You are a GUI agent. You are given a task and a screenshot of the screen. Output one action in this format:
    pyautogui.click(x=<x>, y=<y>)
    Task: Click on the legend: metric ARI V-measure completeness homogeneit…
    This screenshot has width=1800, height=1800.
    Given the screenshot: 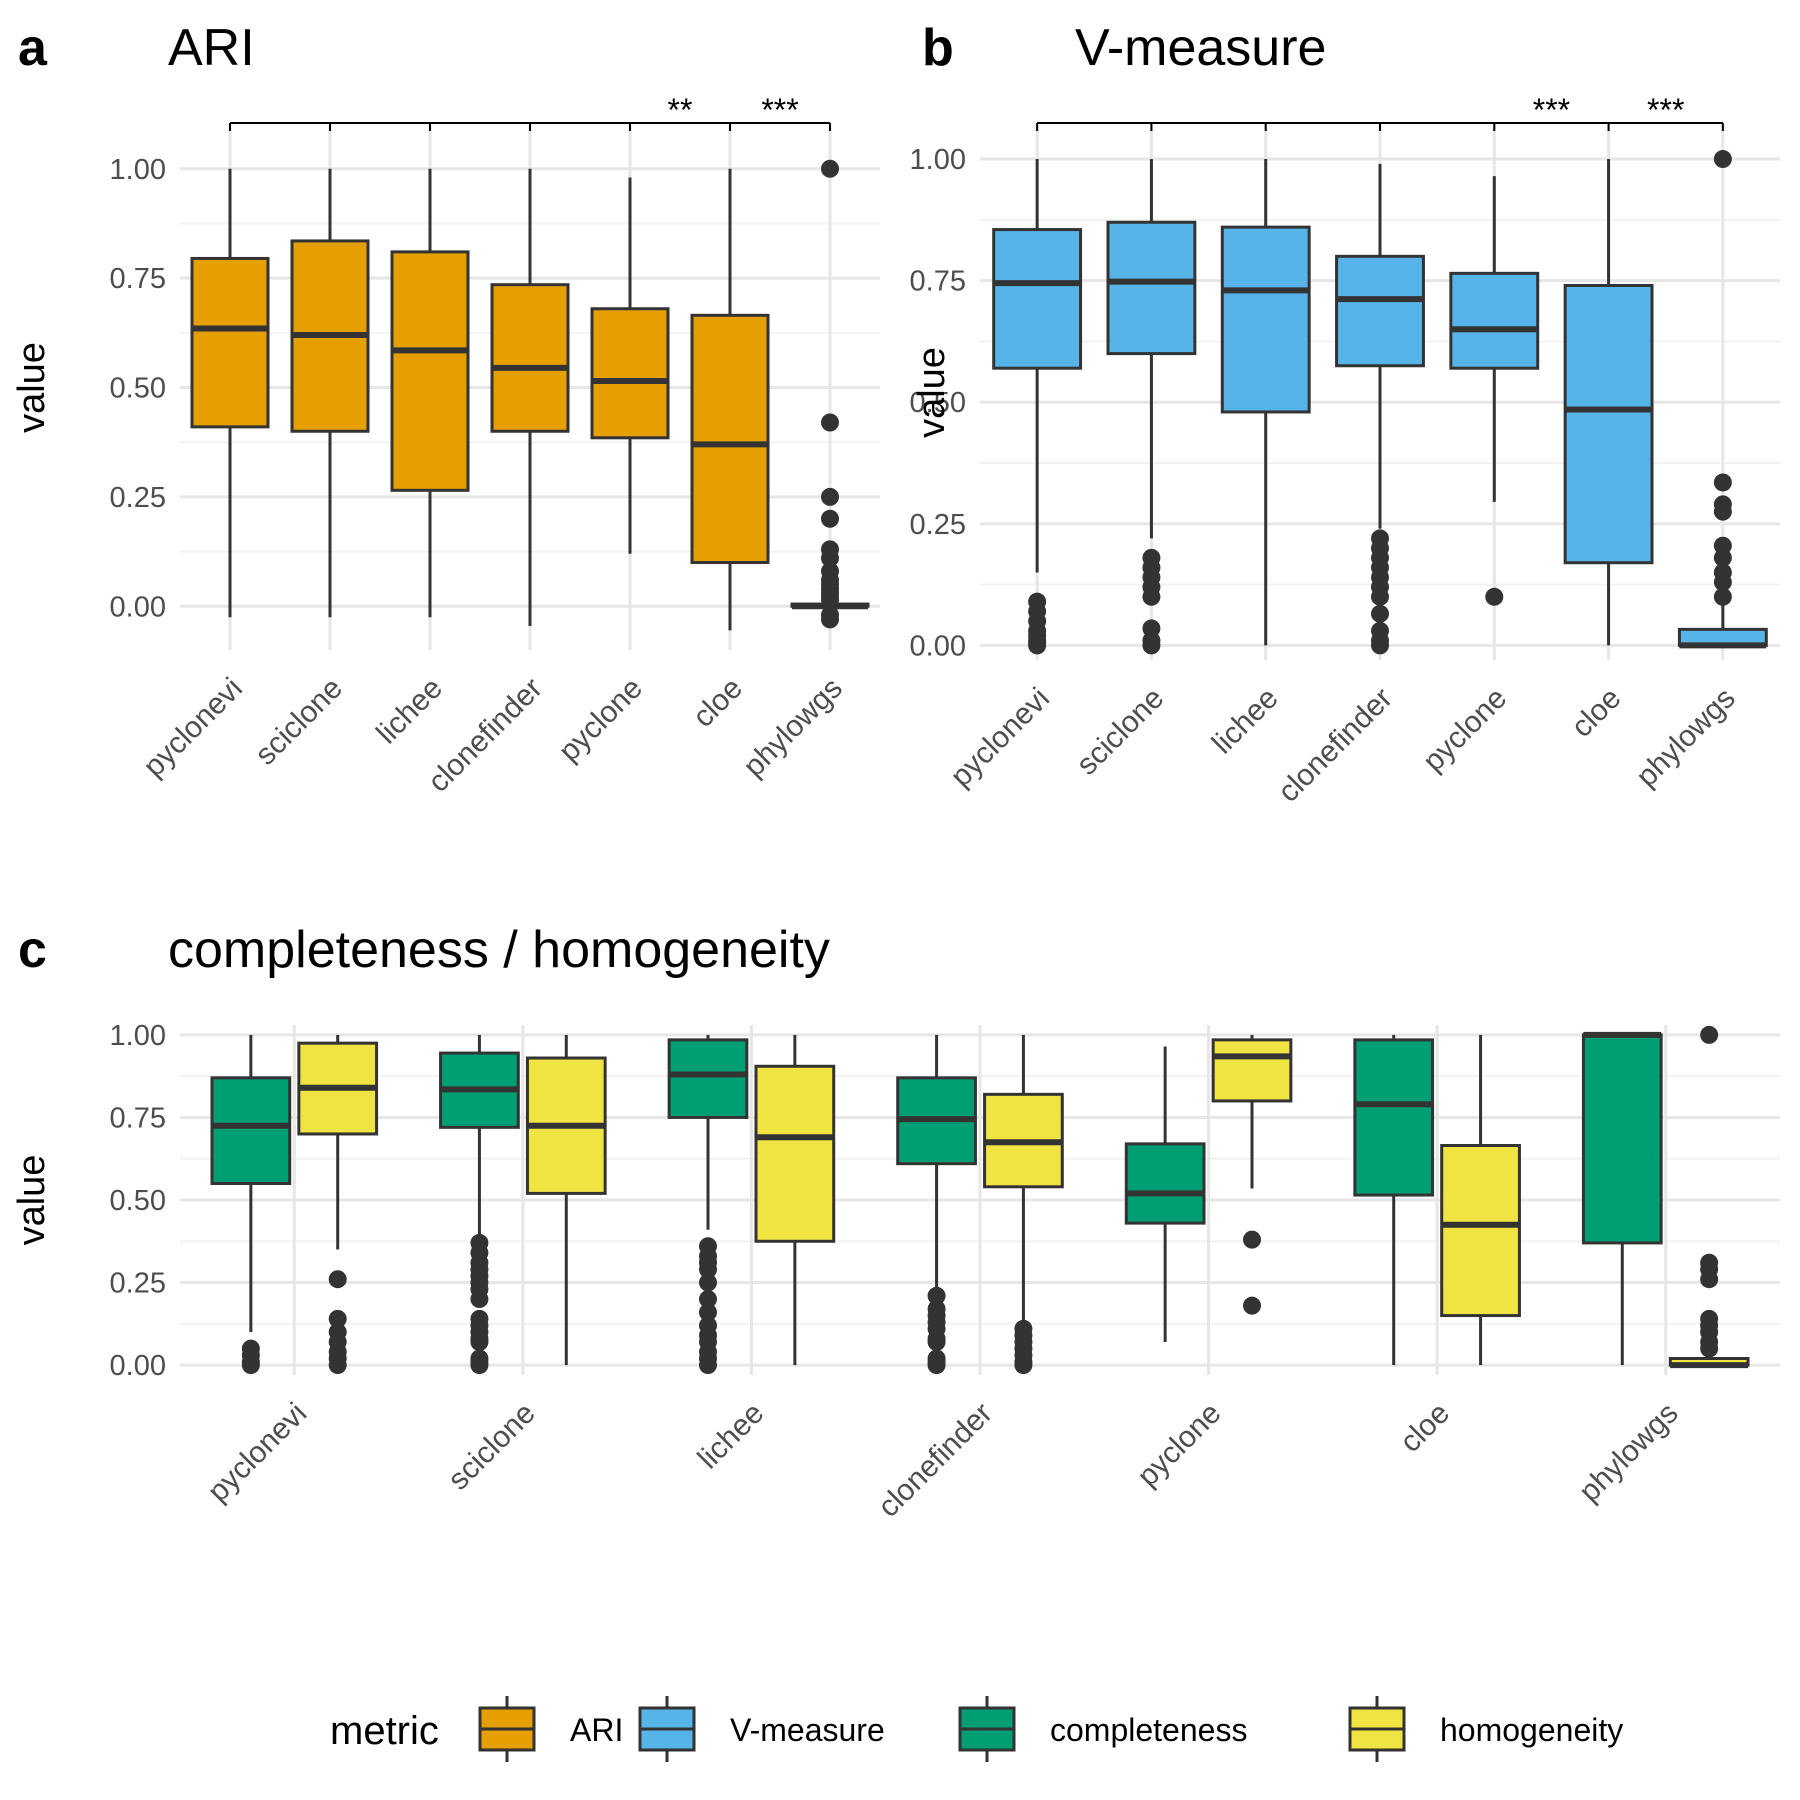 What is the action you would take?
    pyautogui.click(x=976, y=1729)
    